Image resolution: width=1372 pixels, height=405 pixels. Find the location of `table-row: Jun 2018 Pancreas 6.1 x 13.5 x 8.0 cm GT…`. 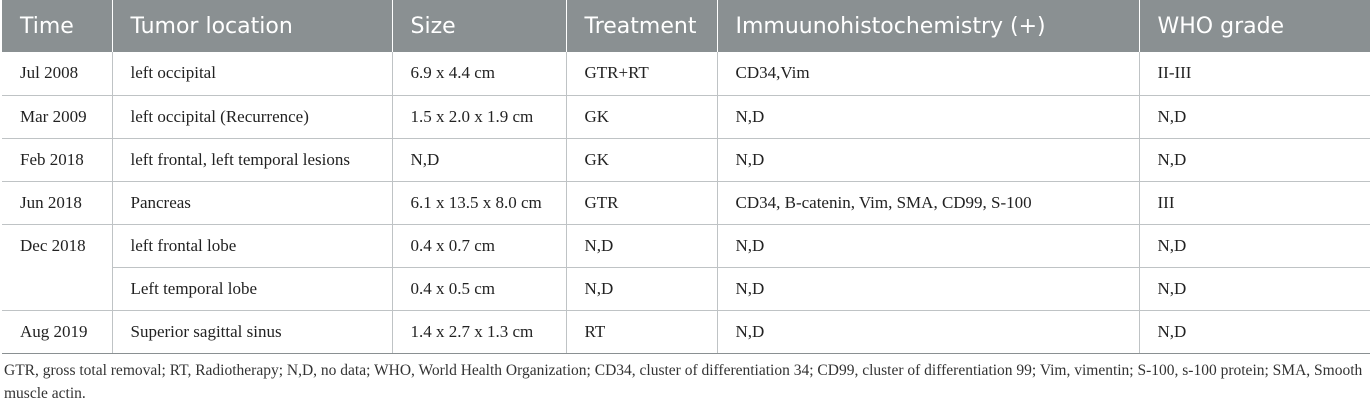

table-row: Jun 2018 Pancreas 6.1 x 13.5 x 8.0 cm GT… is located at coordinates (686, 203).